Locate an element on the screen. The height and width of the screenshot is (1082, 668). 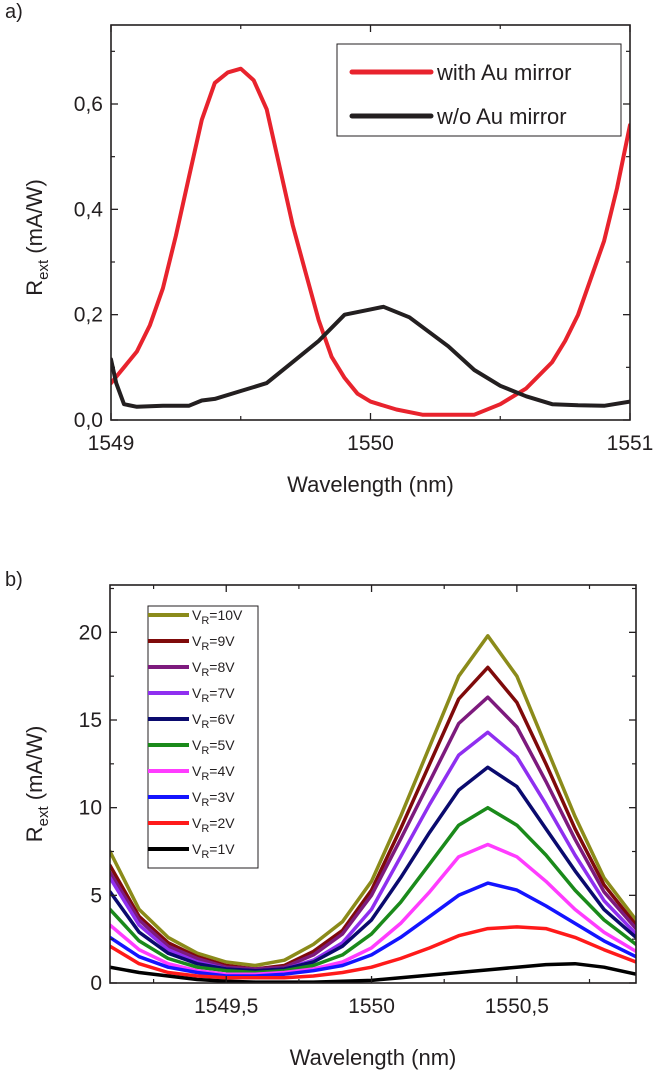
legend-label-rest: =4V is located at coordinates (222, 771).